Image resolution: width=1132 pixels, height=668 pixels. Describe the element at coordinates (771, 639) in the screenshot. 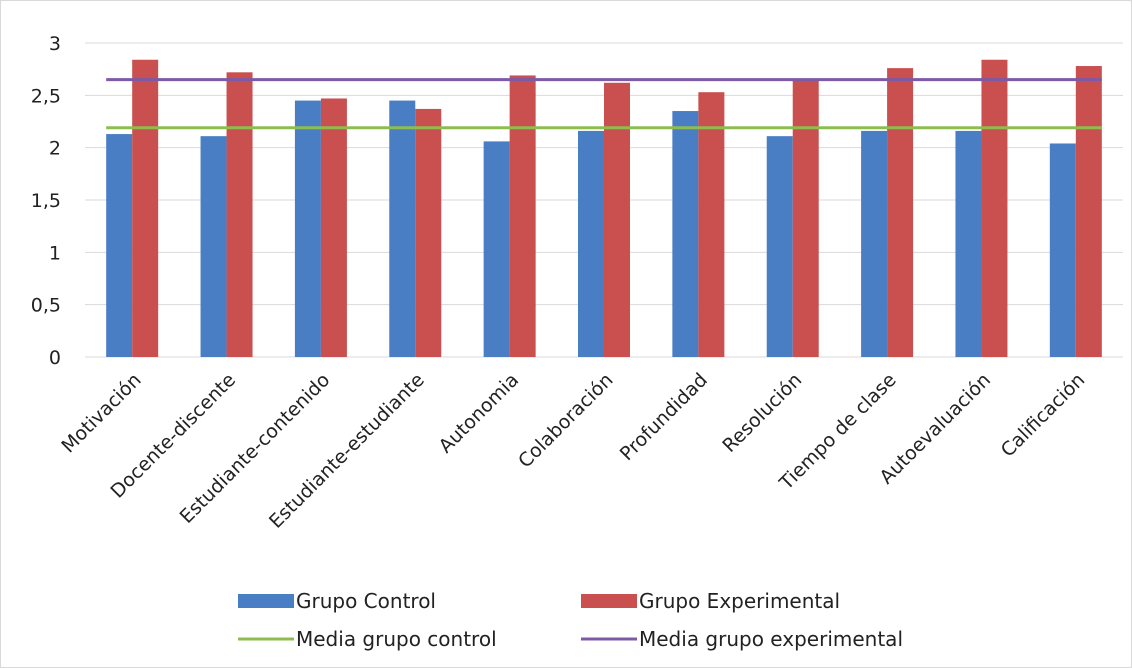

I see `legend-label: Media grupo experimental` at that location.